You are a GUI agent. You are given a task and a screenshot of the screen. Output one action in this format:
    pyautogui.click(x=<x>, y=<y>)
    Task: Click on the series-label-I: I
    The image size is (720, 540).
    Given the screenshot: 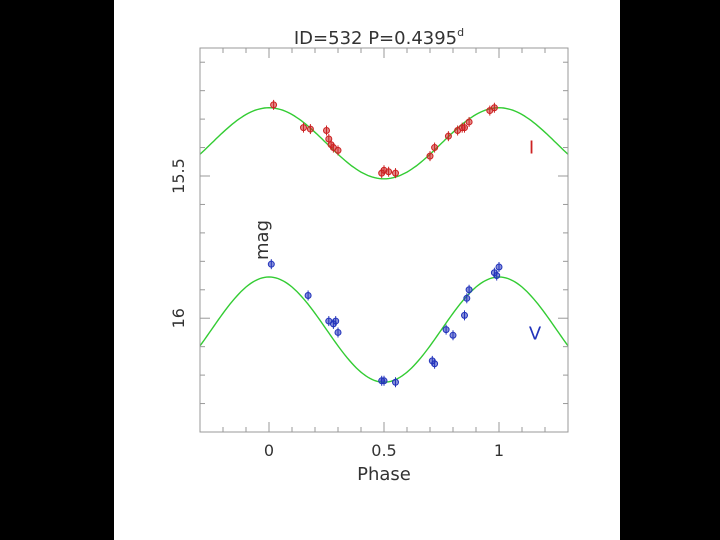 What is the action you would take?
    pyautogui.click(x=531, y=147)
    